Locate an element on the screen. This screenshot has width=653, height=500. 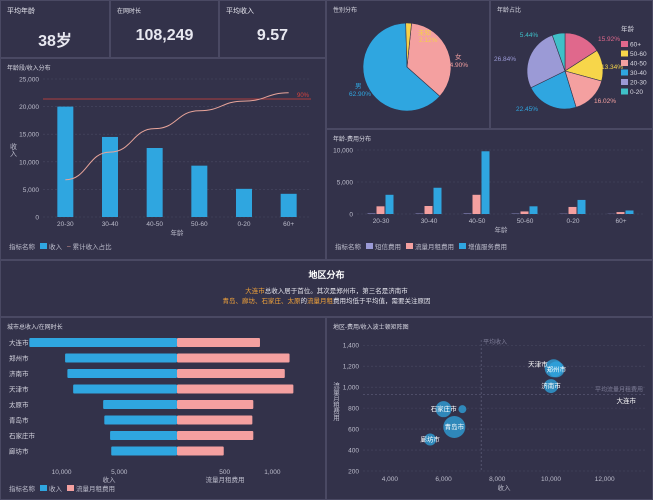
region-note-2: 青岛、廊坊、石家庄、太原的流量月租费用均低于平均值，需要关注原因 is located at coordinates (326, 300).